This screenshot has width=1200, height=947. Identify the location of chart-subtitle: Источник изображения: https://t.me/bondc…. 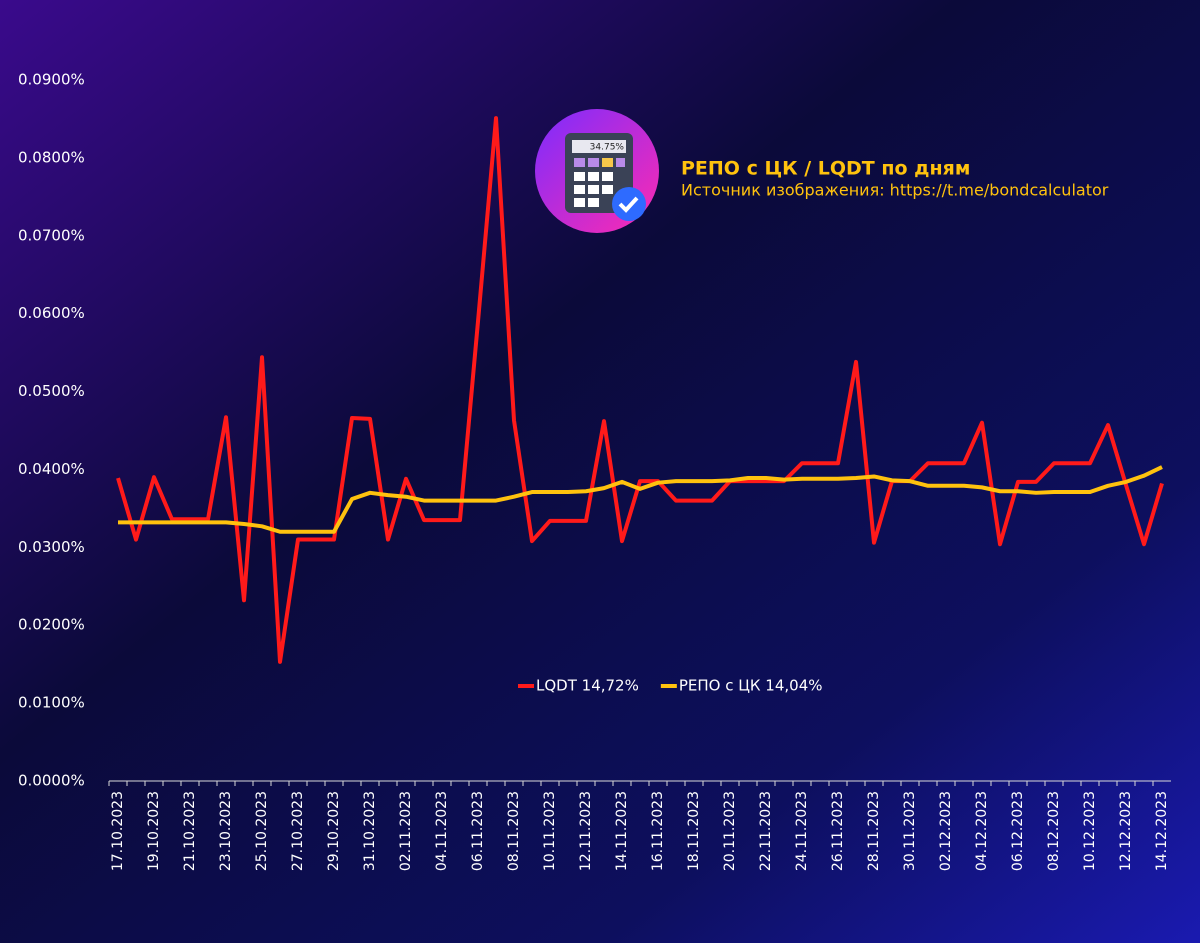
(895, 190).